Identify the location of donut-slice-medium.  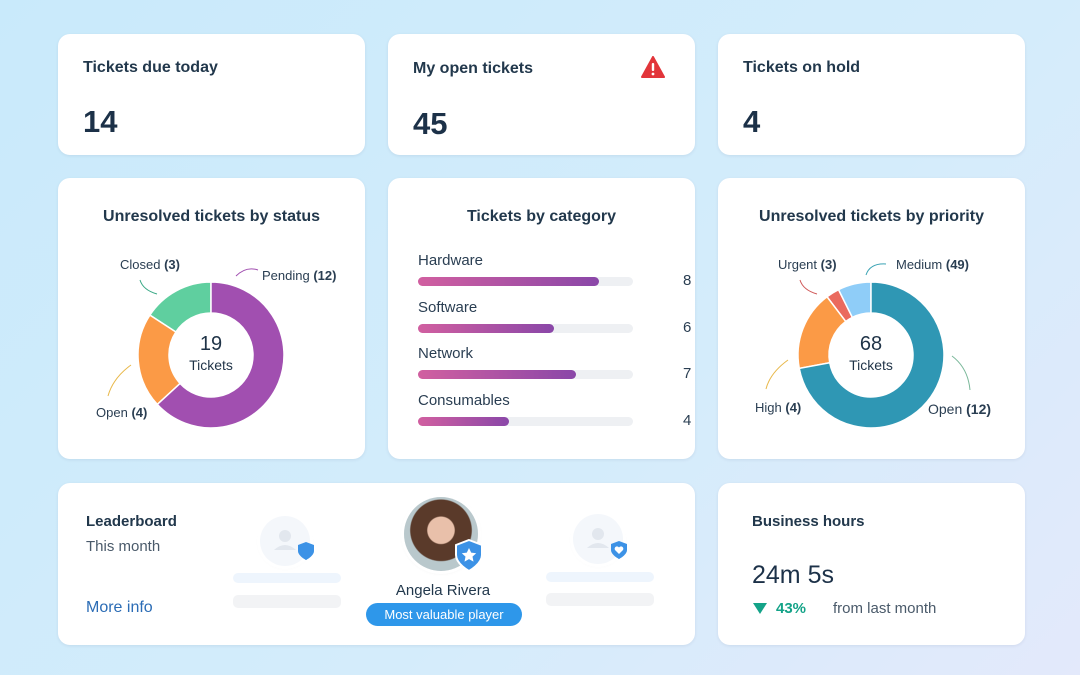
(871, 355).